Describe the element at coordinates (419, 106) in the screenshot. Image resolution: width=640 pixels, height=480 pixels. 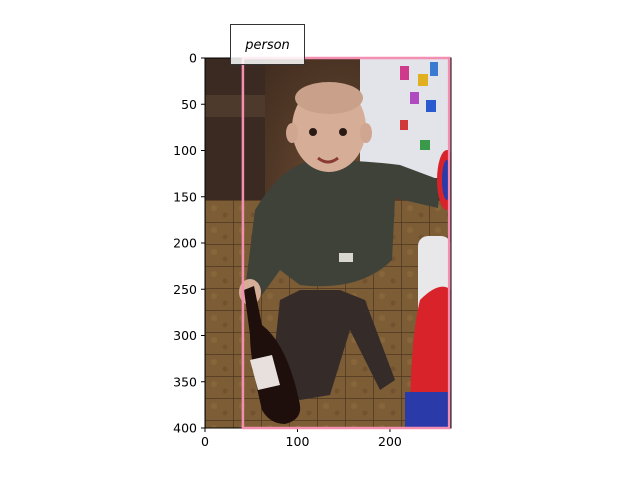
I see `fridge-magnets` at that location.